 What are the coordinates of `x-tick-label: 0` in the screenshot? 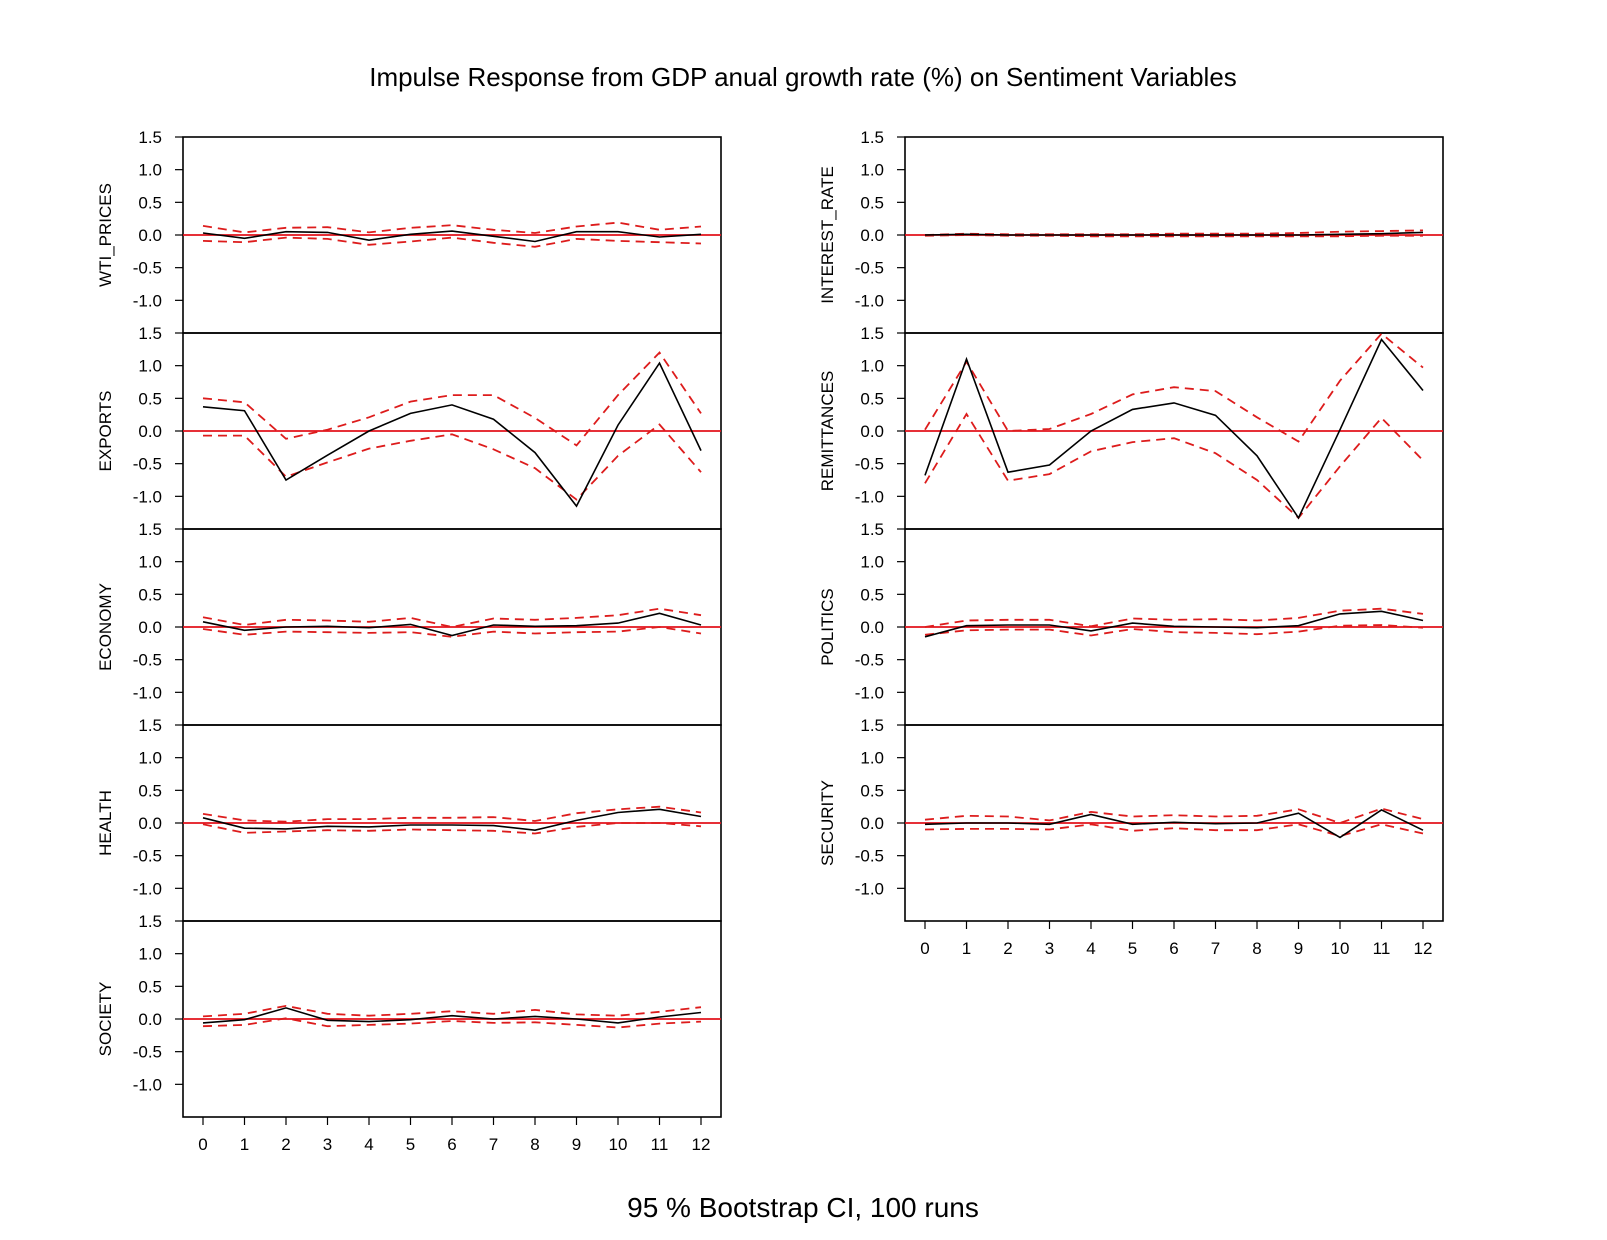 It's located at (924, 948).